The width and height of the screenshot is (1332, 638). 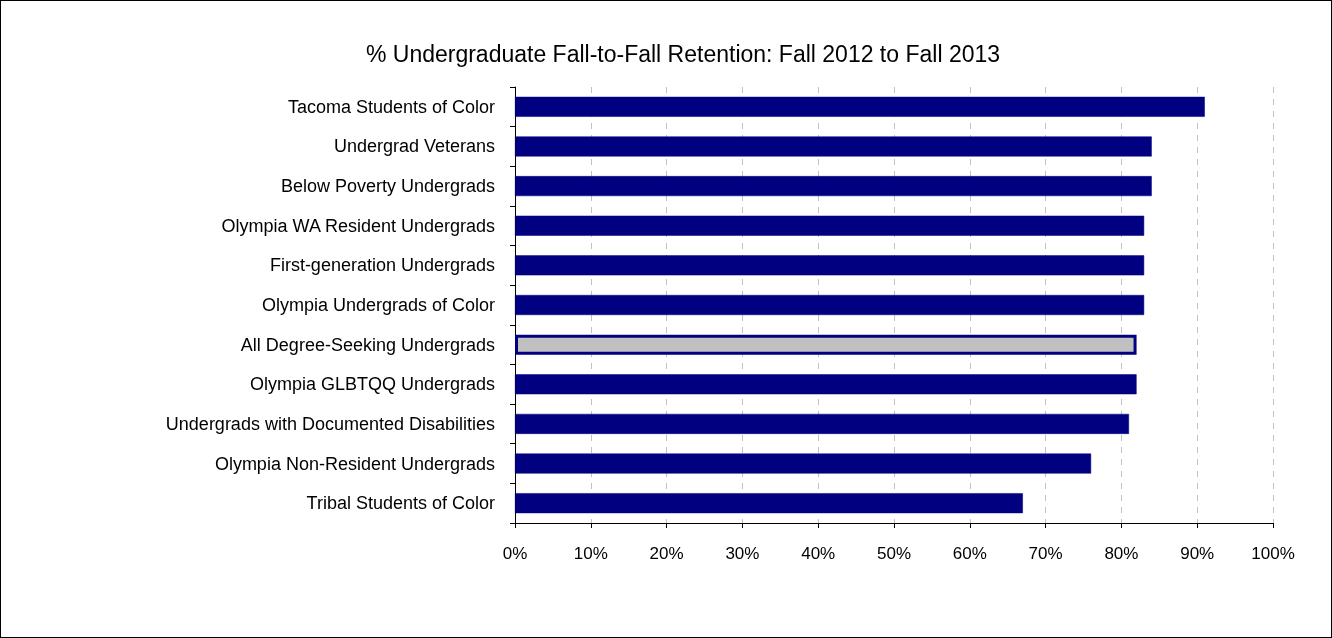 What do you see at coordinates (1045, 553) in the screenshot?
I see `x-tick-label: 70%` at bounding box center [1045, 553].